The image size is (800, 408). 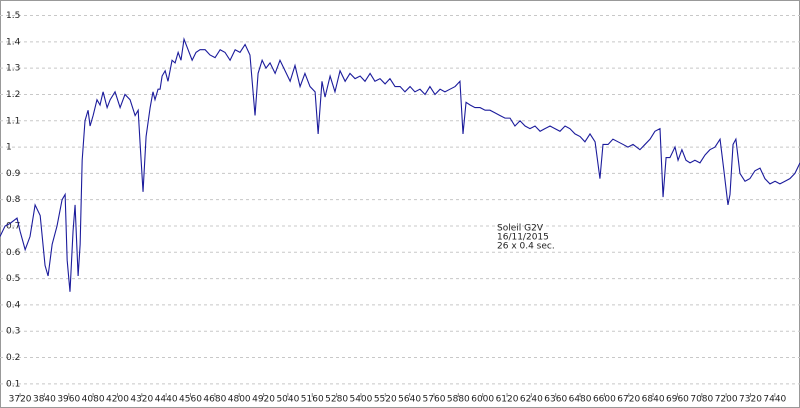 What do you see at coordinates (726, 400) in the screenshot?
I see `x-tick-label: 7200` at bounding box center [726, 400].